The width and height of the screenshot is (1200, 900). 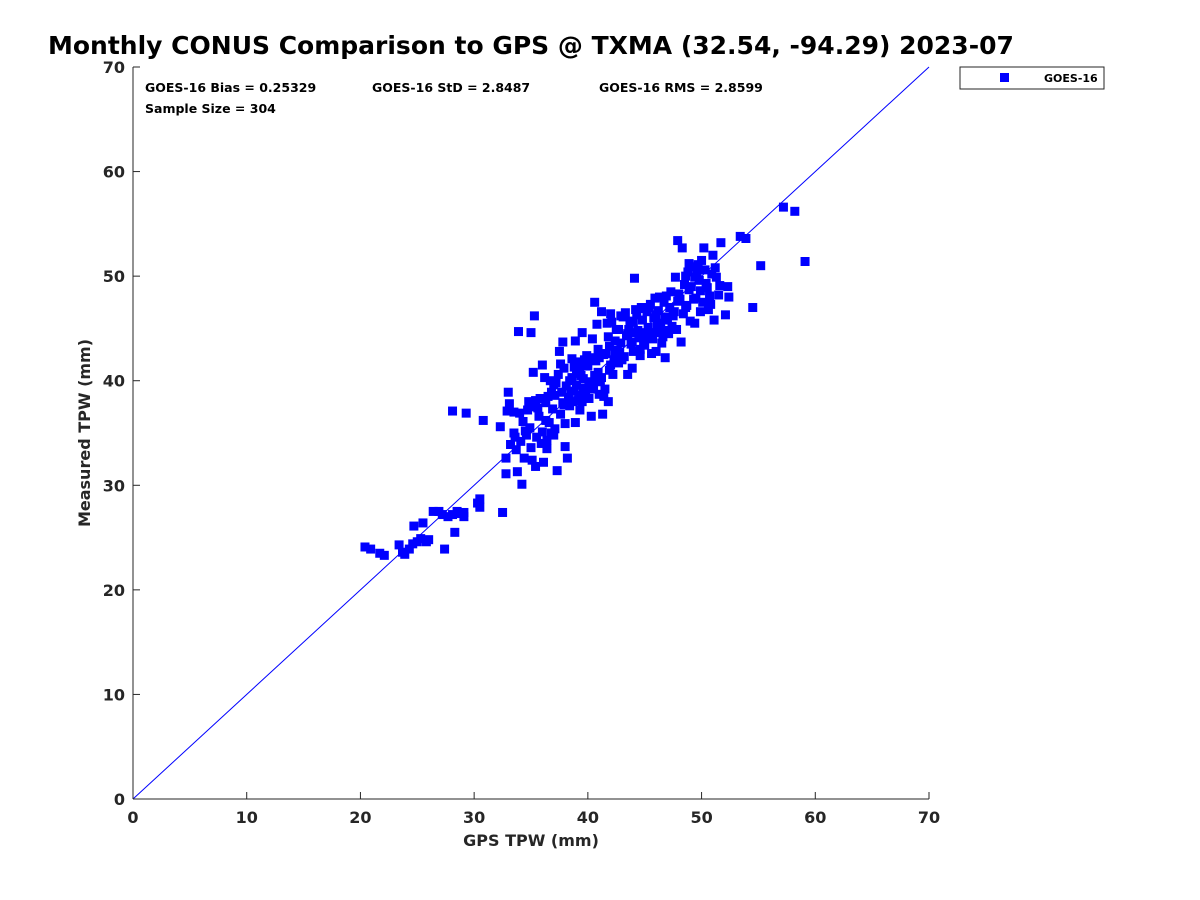 I want to click on x-tick-label: 0, so click(x=132, y=817).